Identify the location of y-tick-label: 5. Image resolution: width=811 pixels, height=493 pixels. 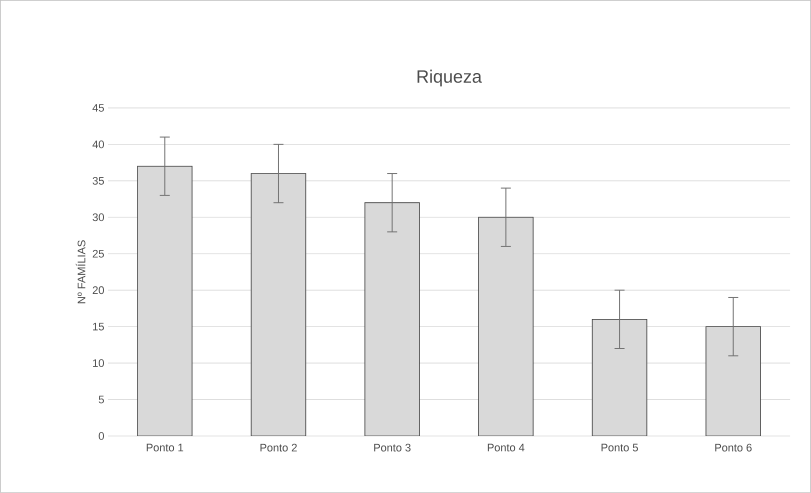
(101, 400).